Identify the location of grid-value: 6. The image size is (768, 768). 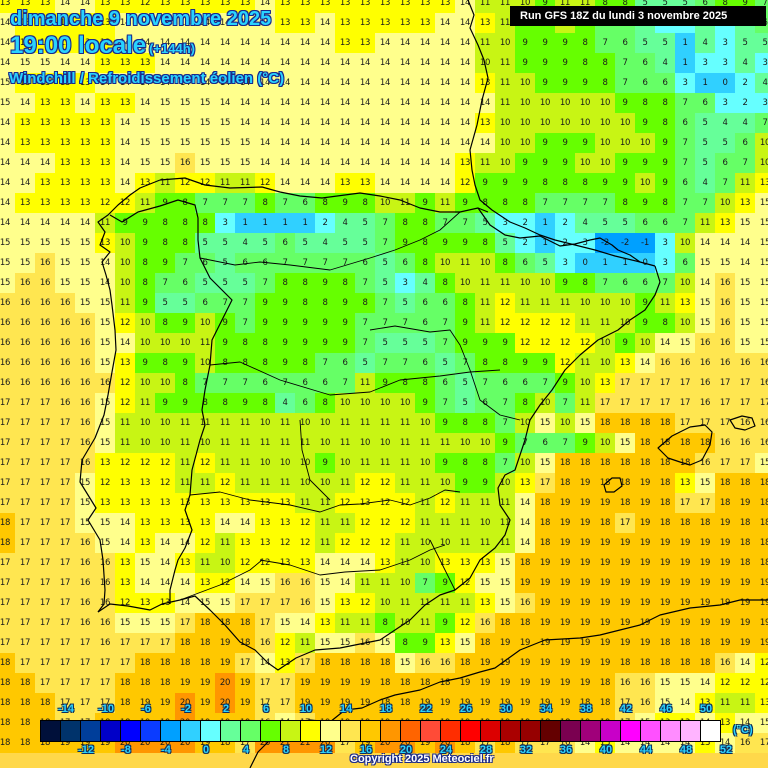
(745, 143).